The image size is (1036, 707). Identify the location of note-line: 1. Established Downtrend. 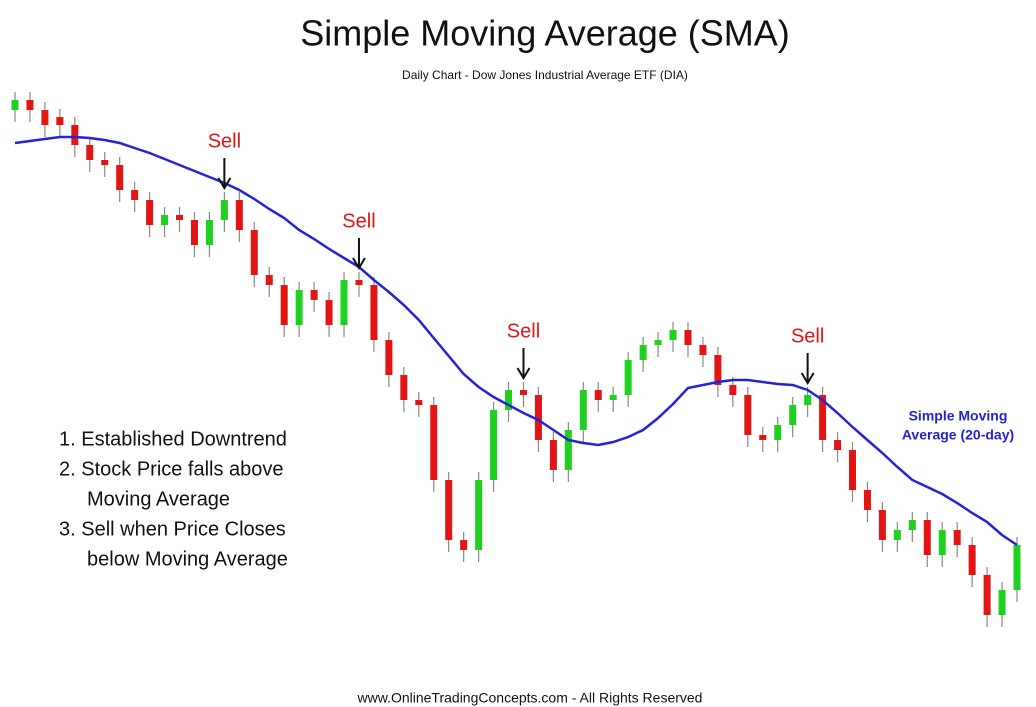
(173, 439).